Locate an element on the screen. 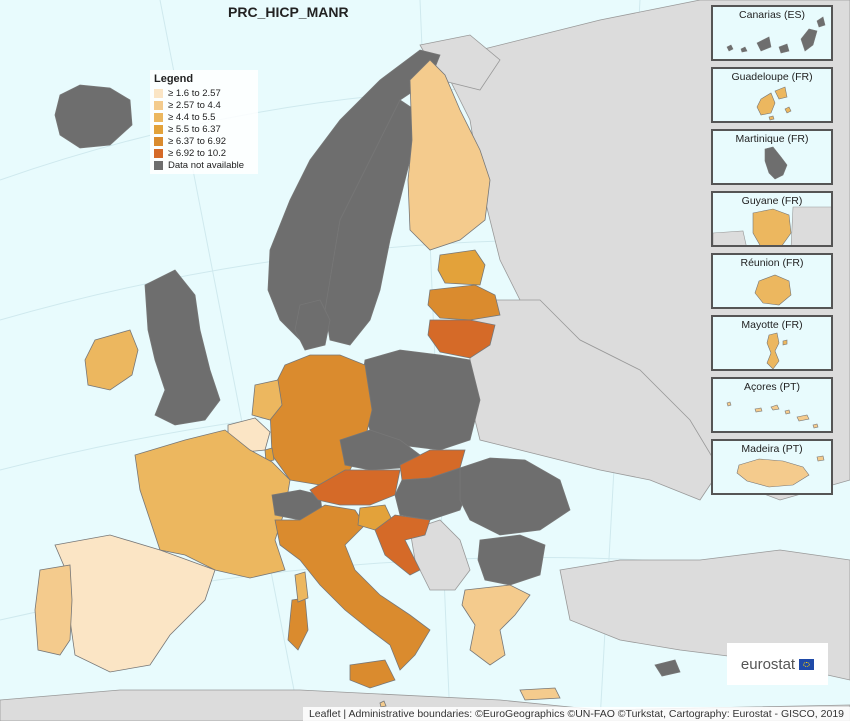  inset-title: Canarias (ES) is located at coordinates (772, 15).